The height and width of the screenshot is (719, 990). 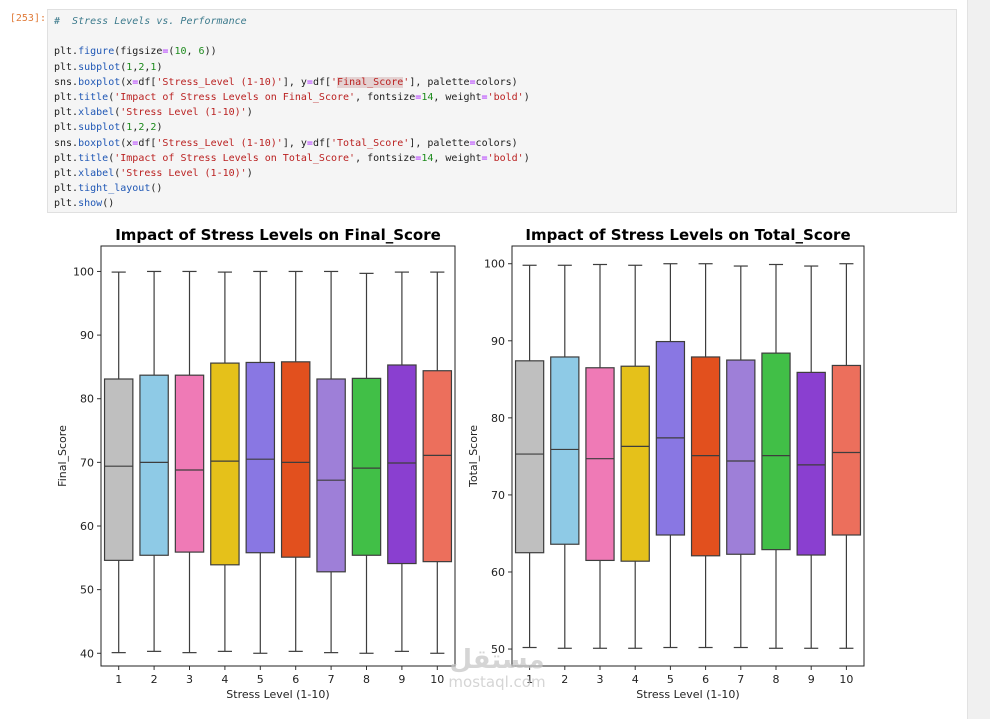 I want to click on code-token: show, so click(x=90, y=204).